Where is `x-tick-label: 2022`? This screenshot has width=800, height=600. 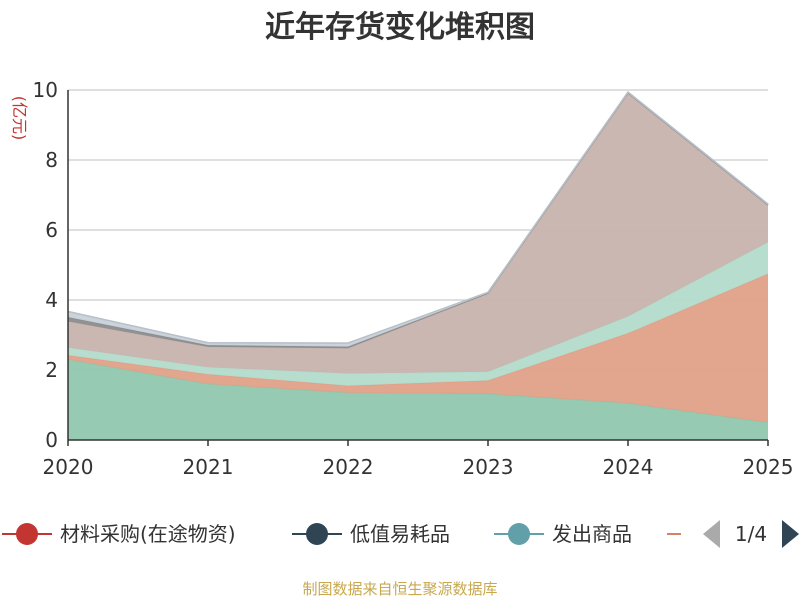
x-tick-label: 2022 is located at coordinates (348, 467).